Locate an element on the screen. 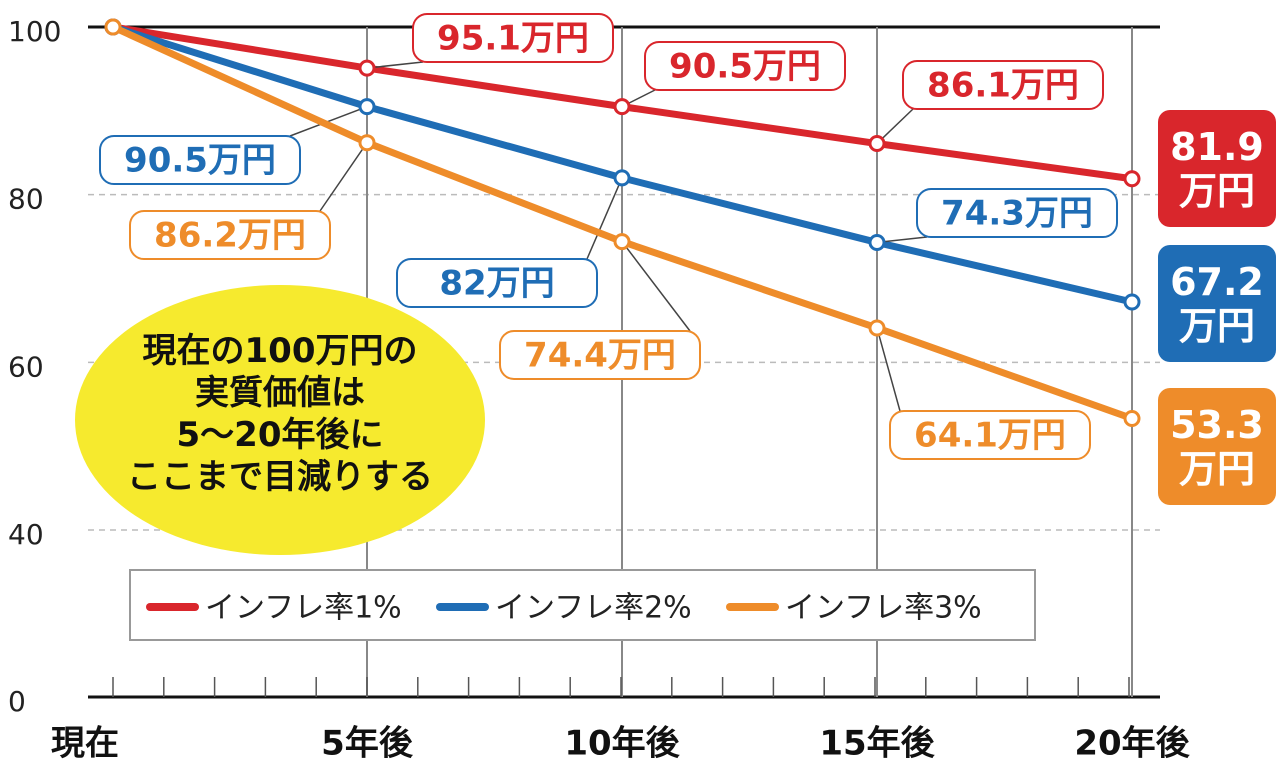  end-label-text: 81.9 万円 is located at coordinates (1217, 168).